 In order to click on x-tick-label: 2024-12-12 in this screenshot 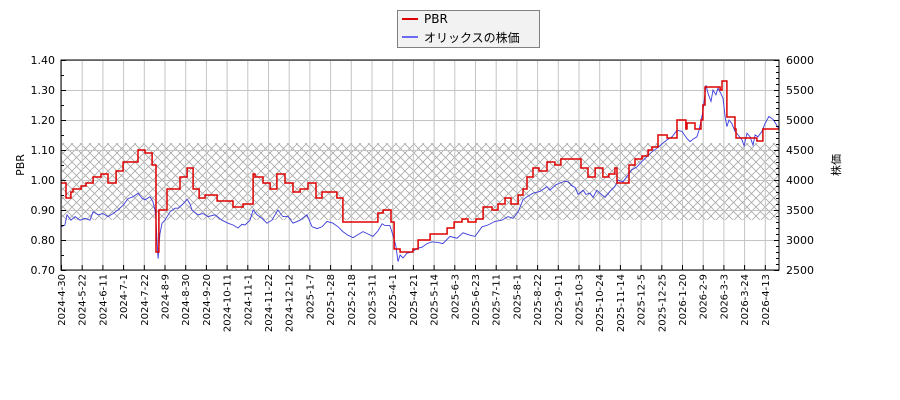, I will do `click(290, 303)`.